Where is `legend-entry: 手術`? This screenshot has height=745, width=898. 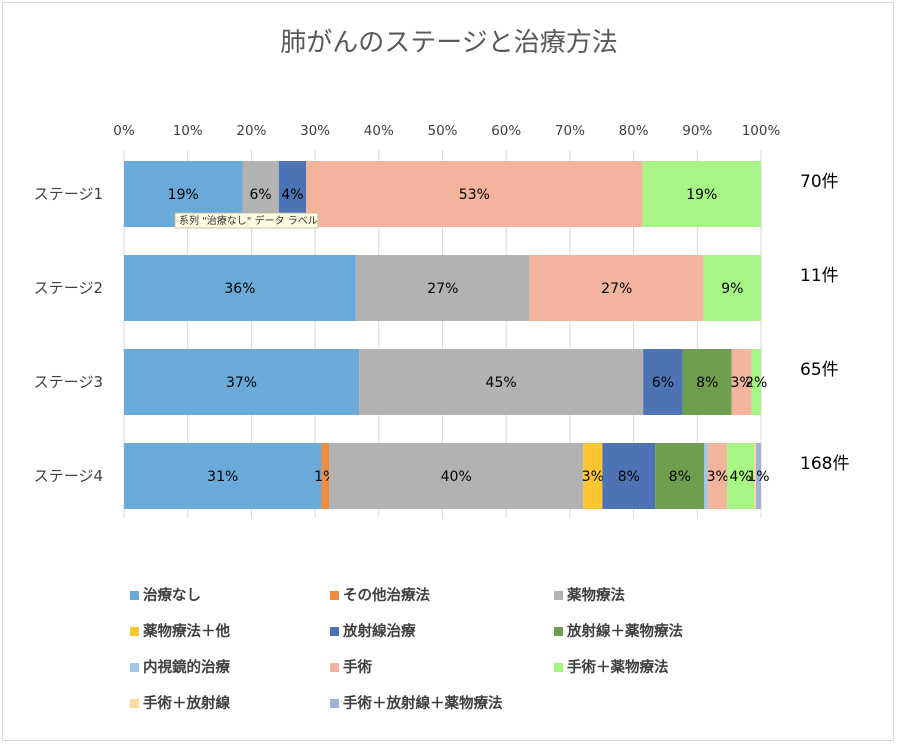 legend-entry: 手術 is located at coordinates (357, 667).